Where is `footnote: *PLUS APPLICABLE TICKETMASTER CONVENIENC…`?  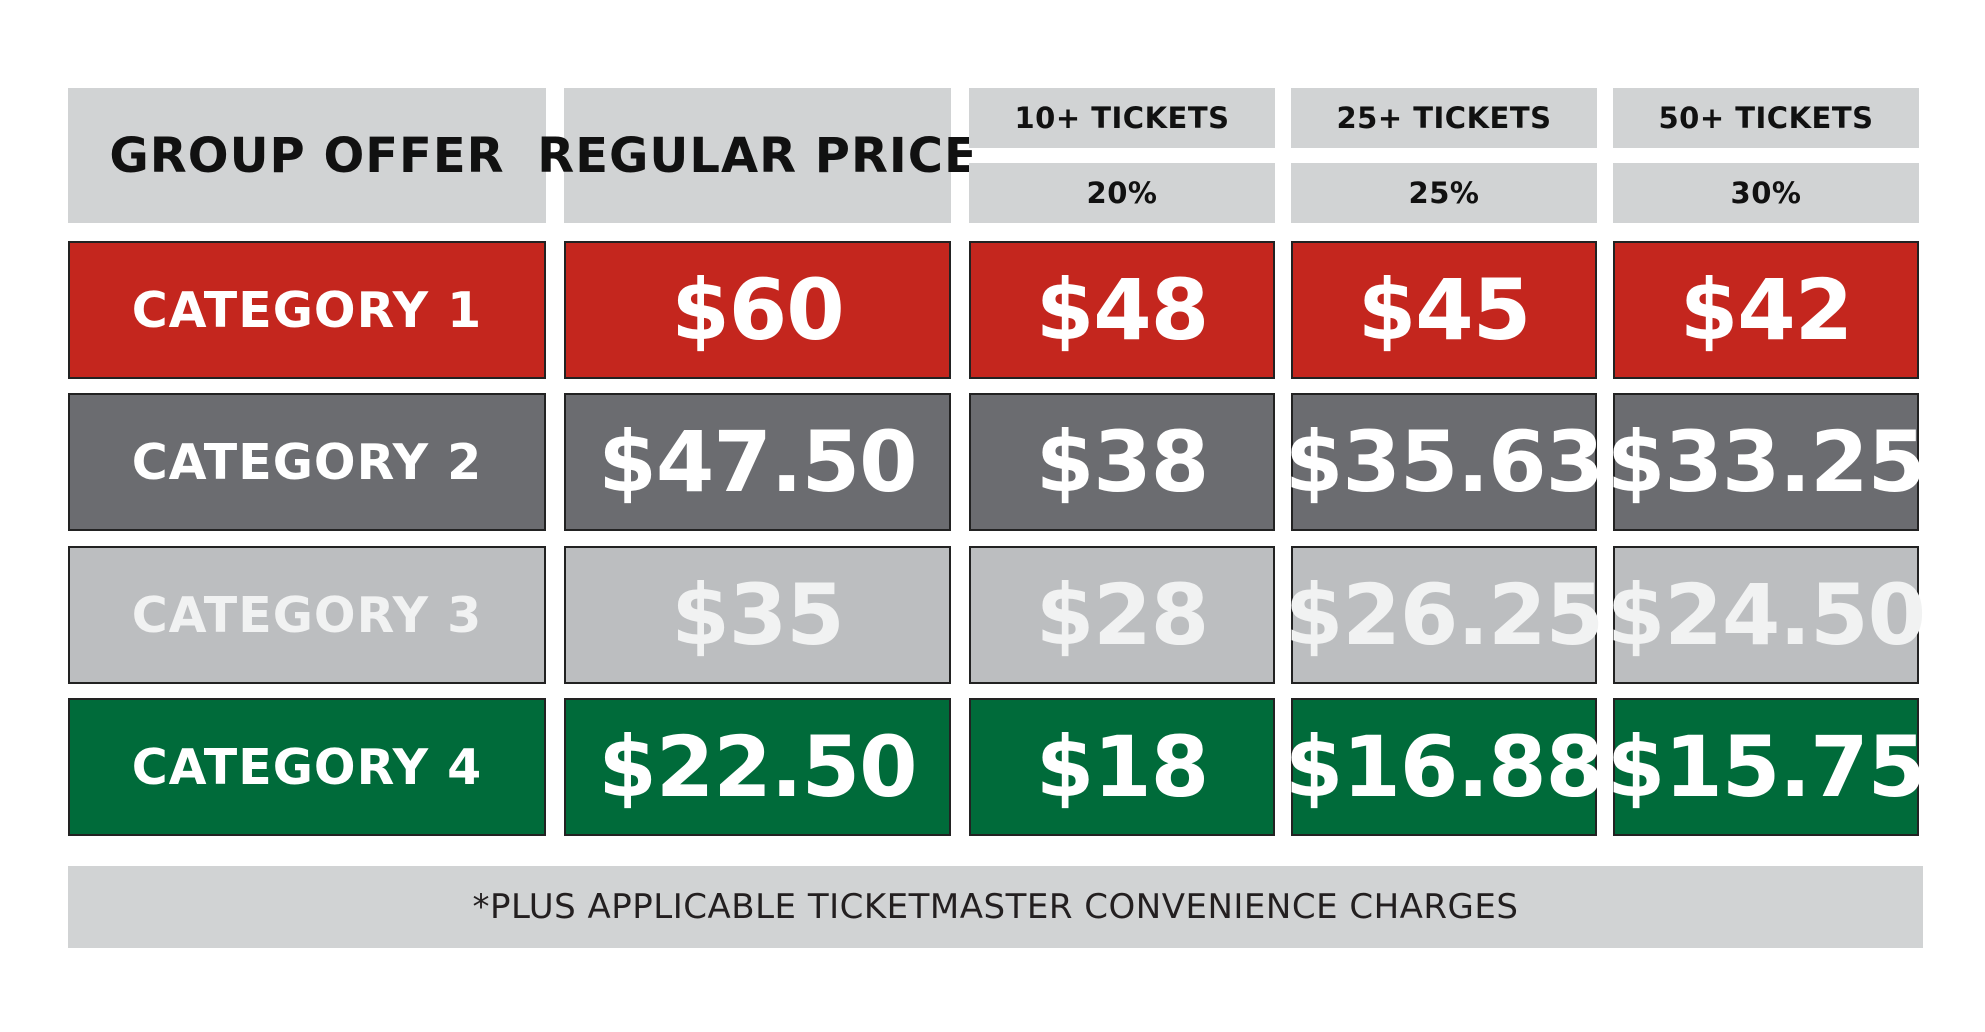 footnote: *PLUS APPLICABLE TICKETMASTER CONVENIENC… is located at coordinates (995, 907).